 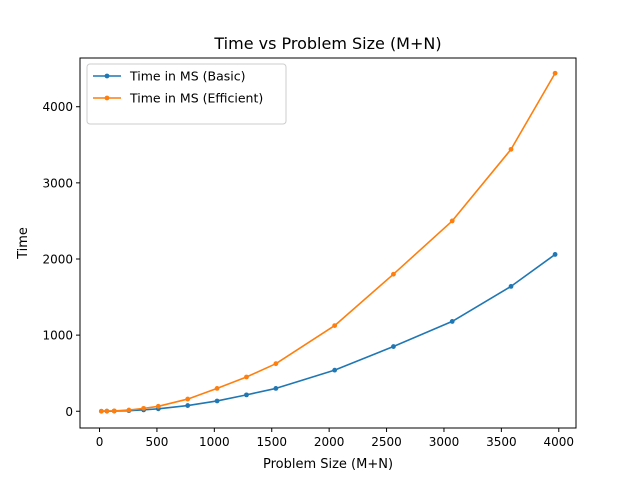 I want to click on y-axis-label: Time, so click(x=23, y=243).